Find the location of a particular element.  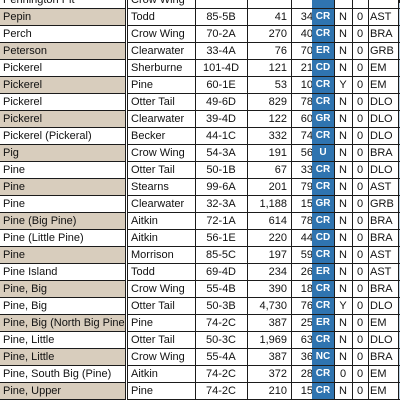

lake-name-cell: Pine, Little is located at coordinates (62, 340).